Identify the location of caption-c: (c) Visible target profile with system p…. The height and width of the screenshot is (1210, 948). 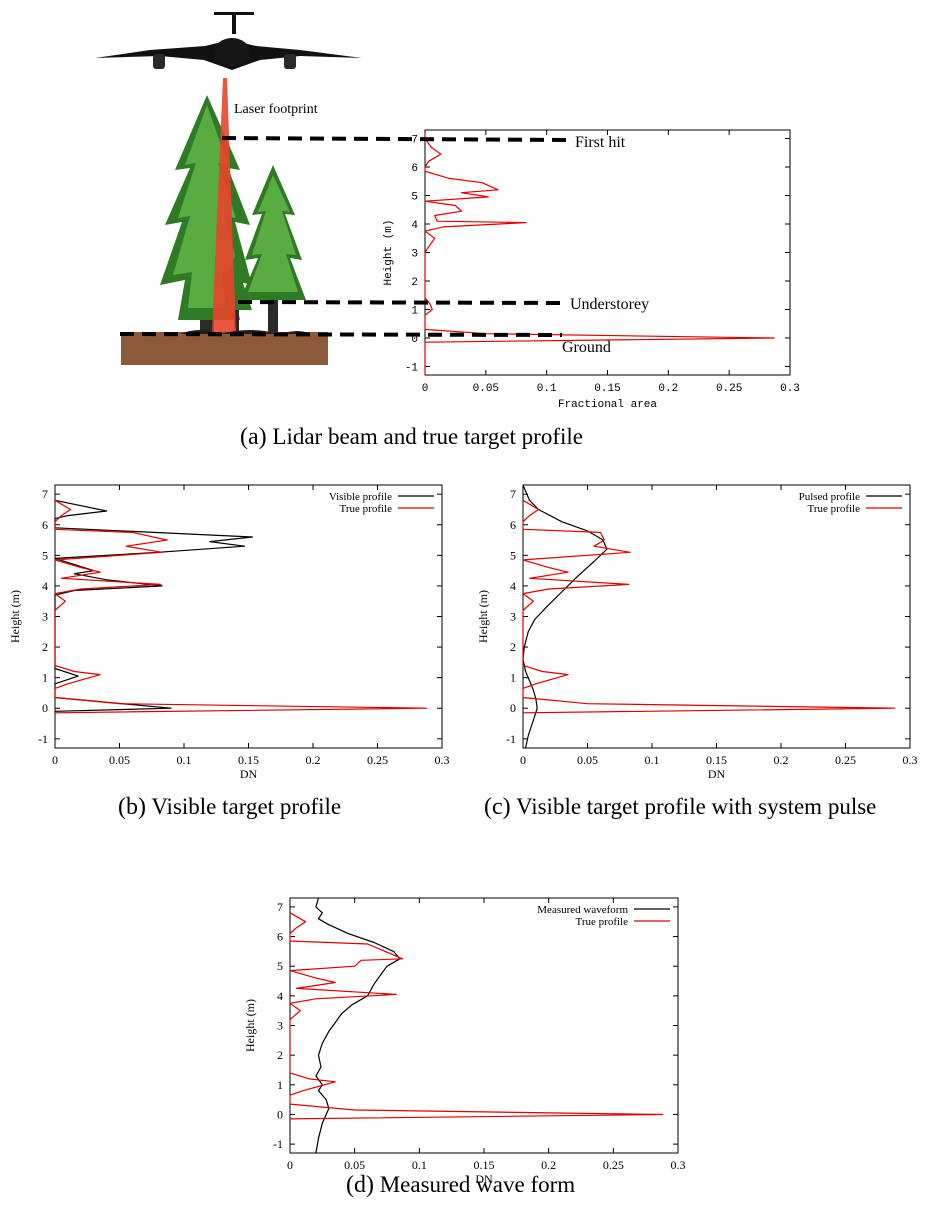
(680, 807).